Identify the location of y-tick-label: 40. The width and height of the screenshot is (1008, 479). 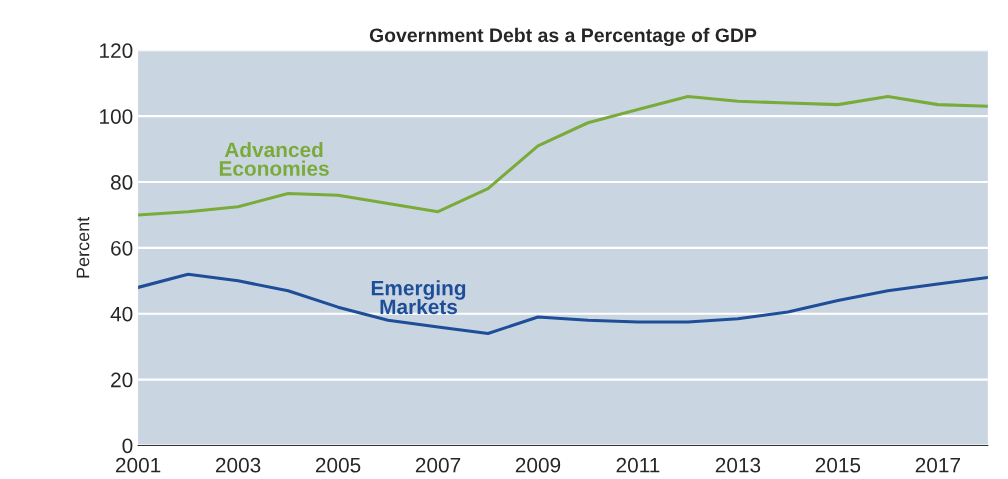
(121, 314).